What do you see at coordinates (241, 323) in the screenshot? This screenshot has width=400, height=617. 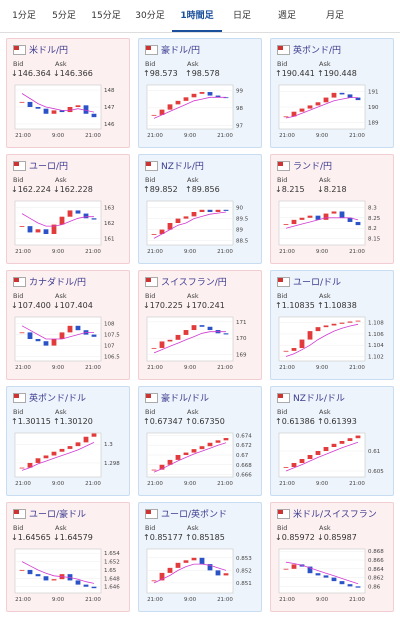 I see `y-tick-label: 171` at bounding box center [241, 323].